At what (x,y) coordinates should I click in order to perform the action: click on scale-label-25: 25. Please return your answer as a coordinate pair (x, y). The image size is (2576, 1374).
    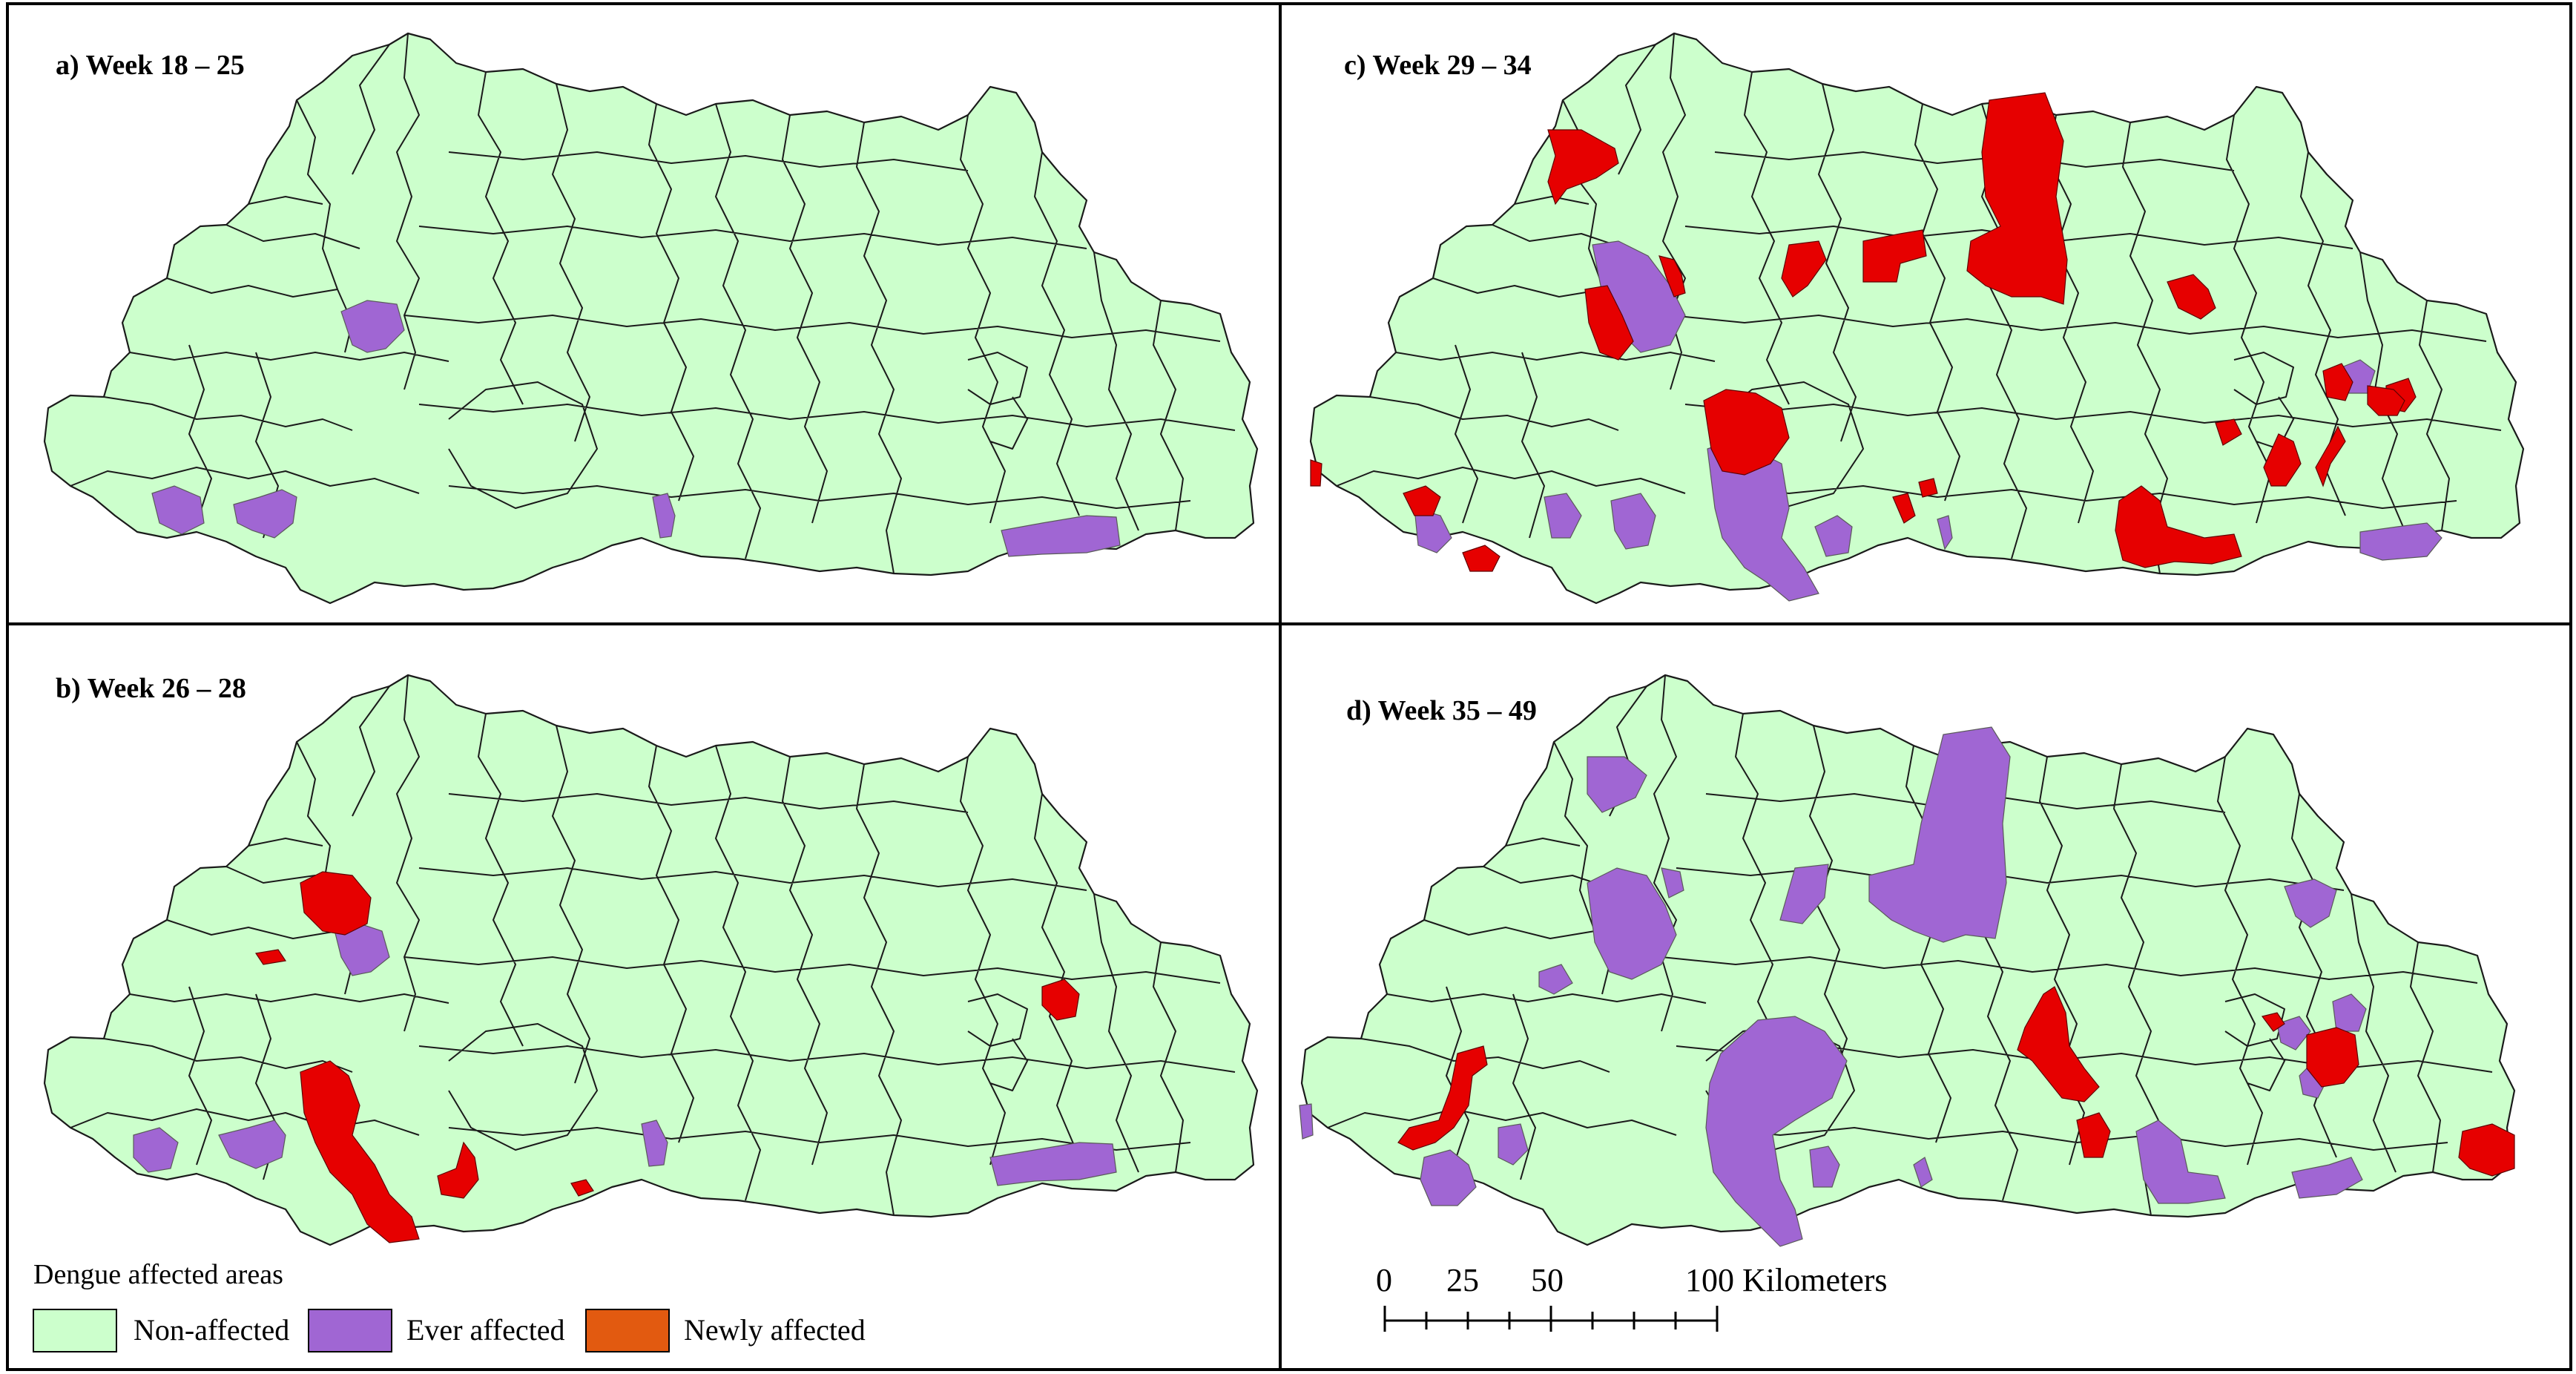
    Looking at the image, I should click on (1462, 1280).